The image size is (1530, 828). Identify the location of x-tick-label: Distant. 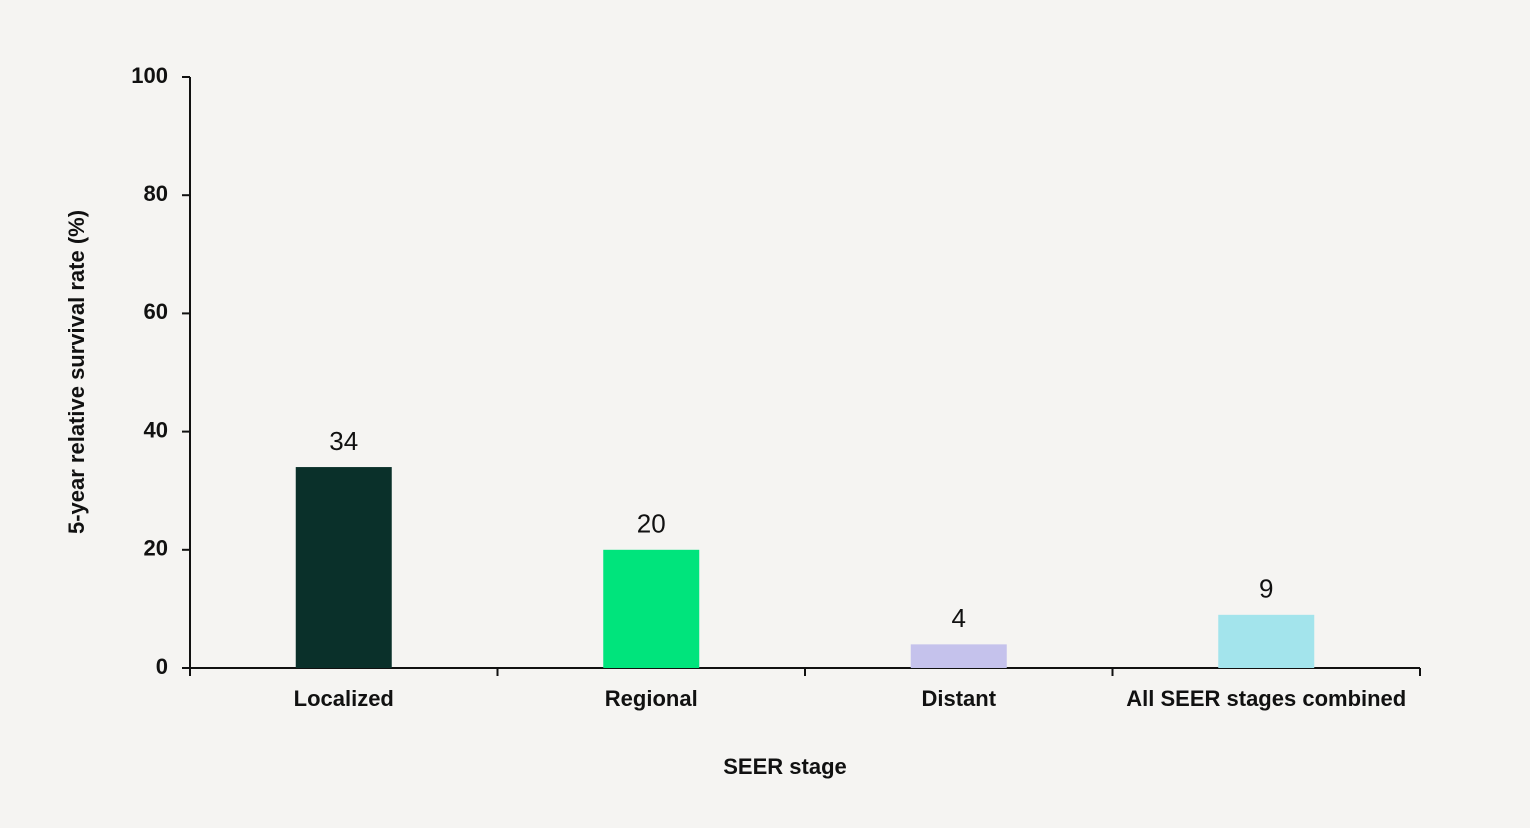
(958, 698).